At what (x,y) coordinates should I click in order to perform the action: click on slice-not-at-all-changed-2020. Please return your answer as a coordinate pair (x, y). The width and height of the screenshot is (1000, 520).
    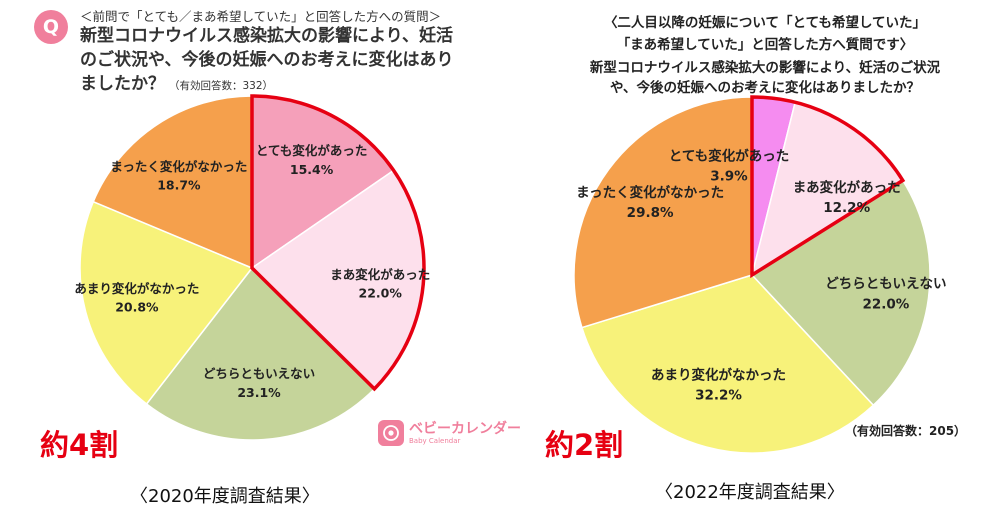
    Looking at the image, I should click on (172, 182).